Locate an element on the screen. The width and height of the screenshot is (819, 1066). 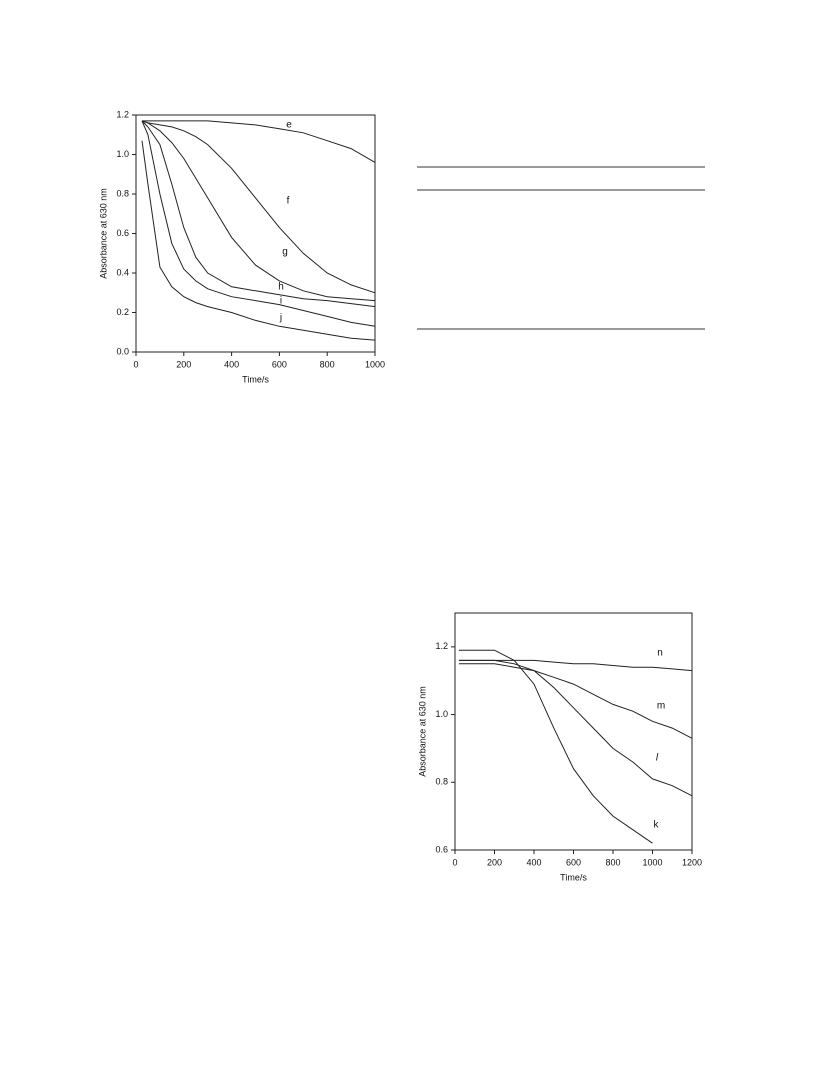
curve-label: k is located at coordinates (657, 825).